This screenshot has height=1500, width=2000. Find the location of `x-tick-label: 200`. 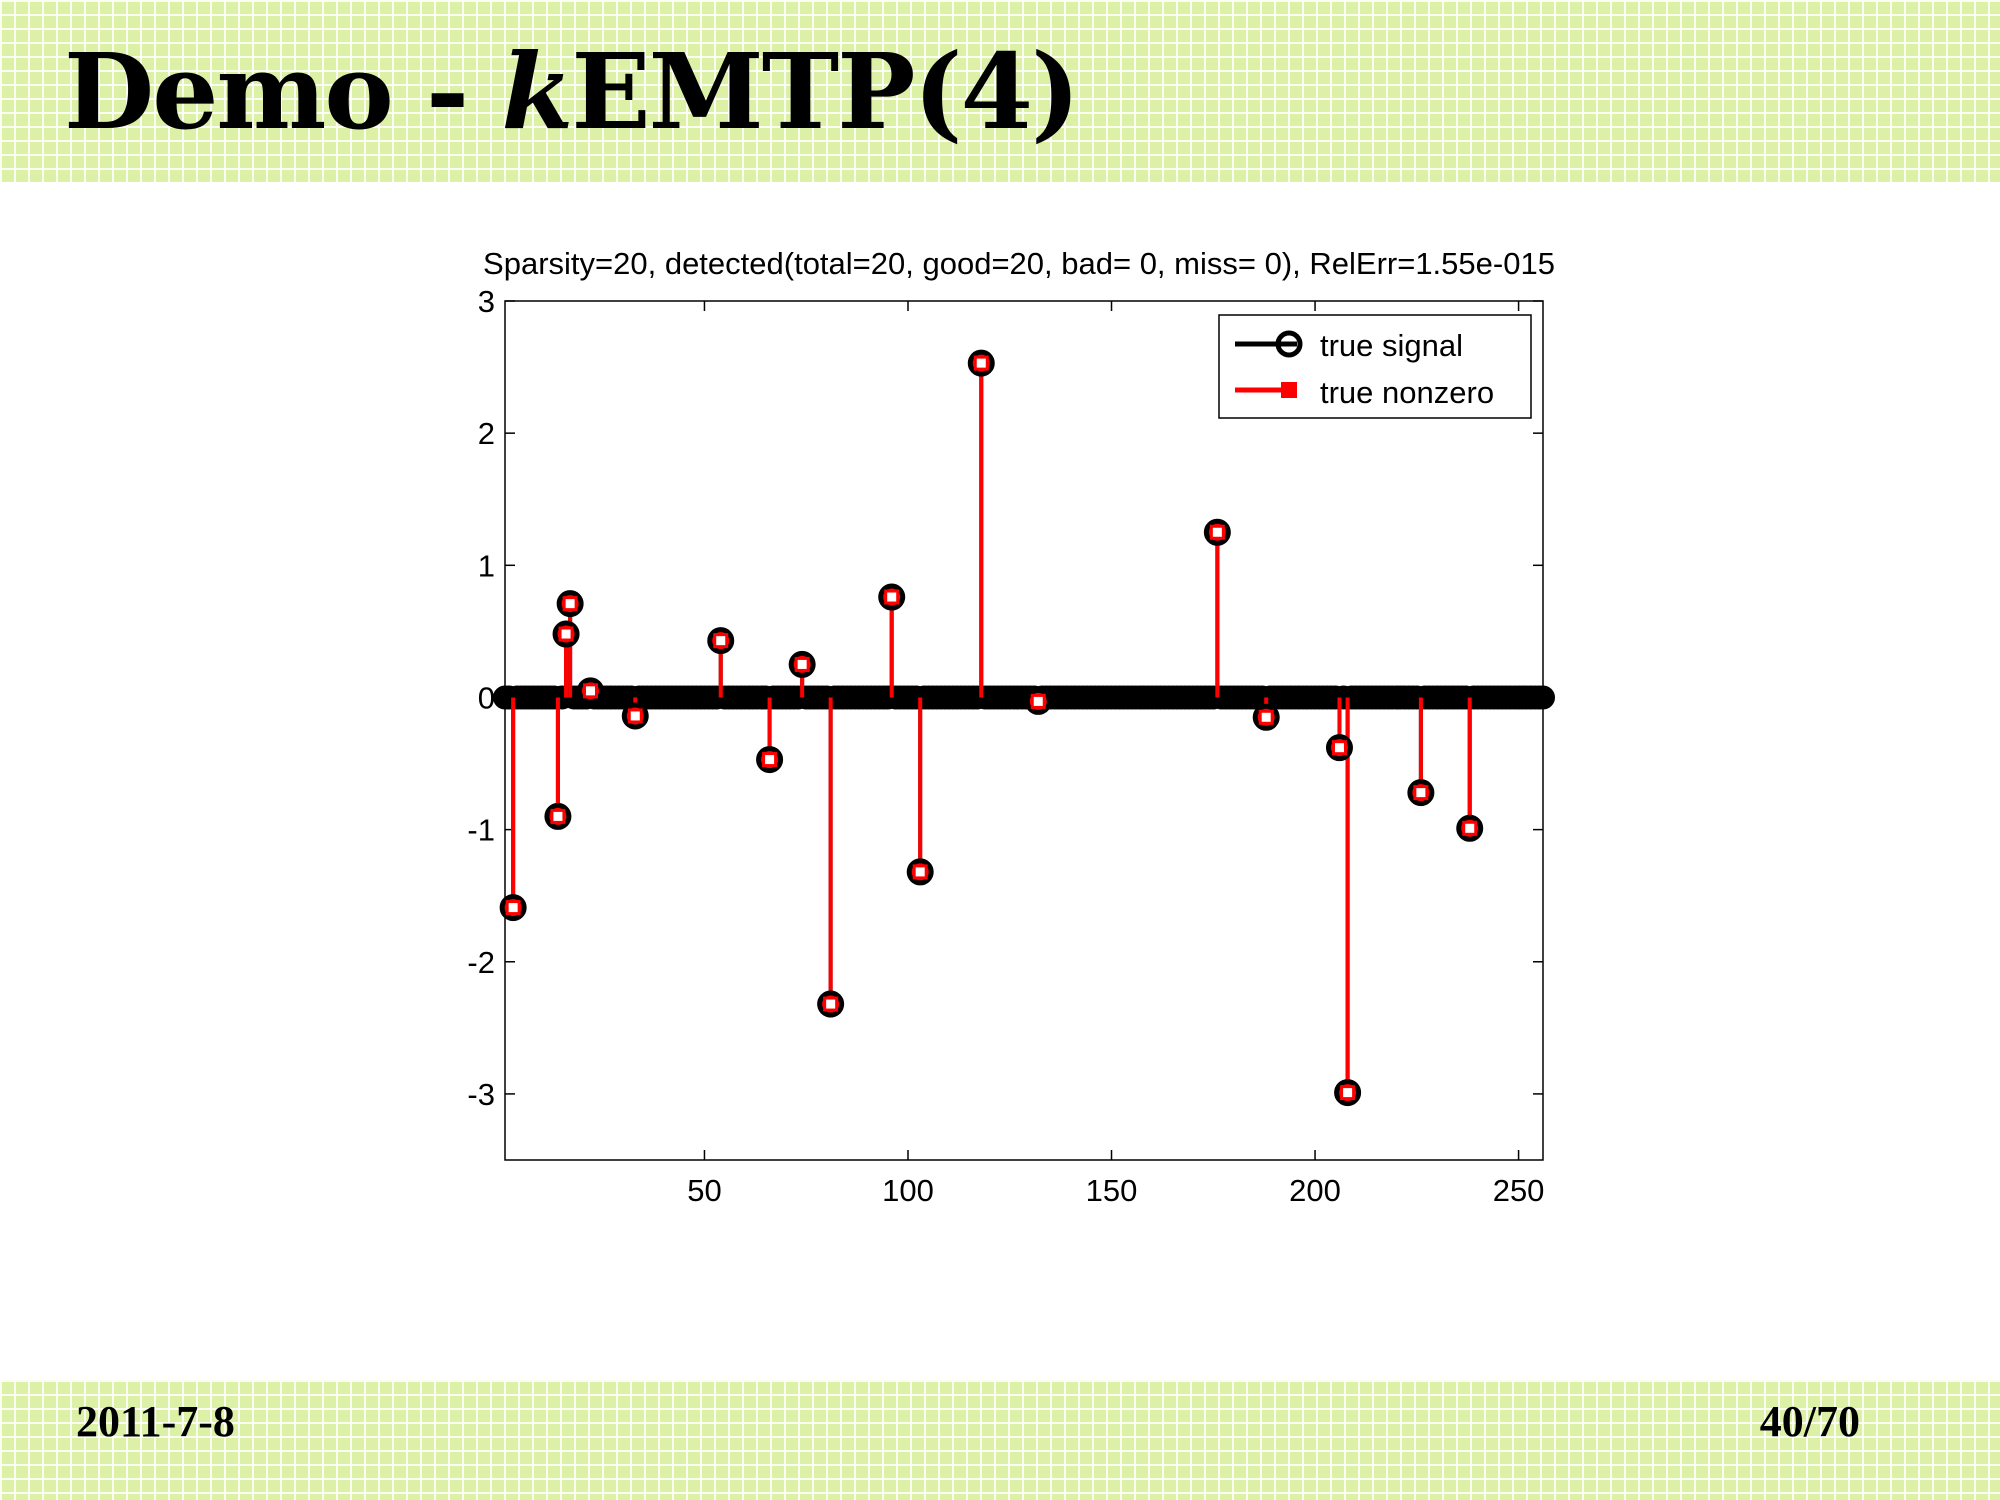

x-tick-label: 200 is located at coordinates (1315, 1190).